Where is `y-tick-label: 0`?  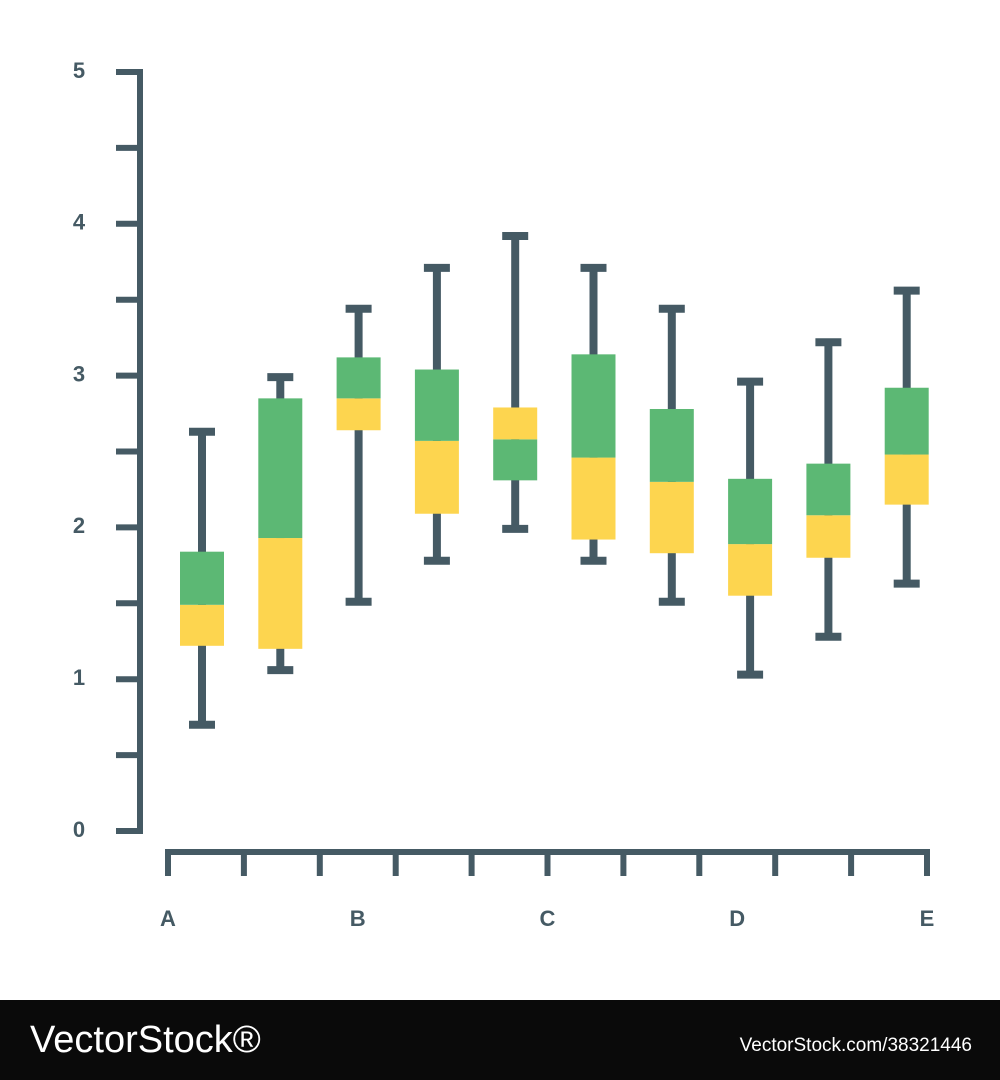
y-tick-label: 0 is located at coordinates (79, 829).